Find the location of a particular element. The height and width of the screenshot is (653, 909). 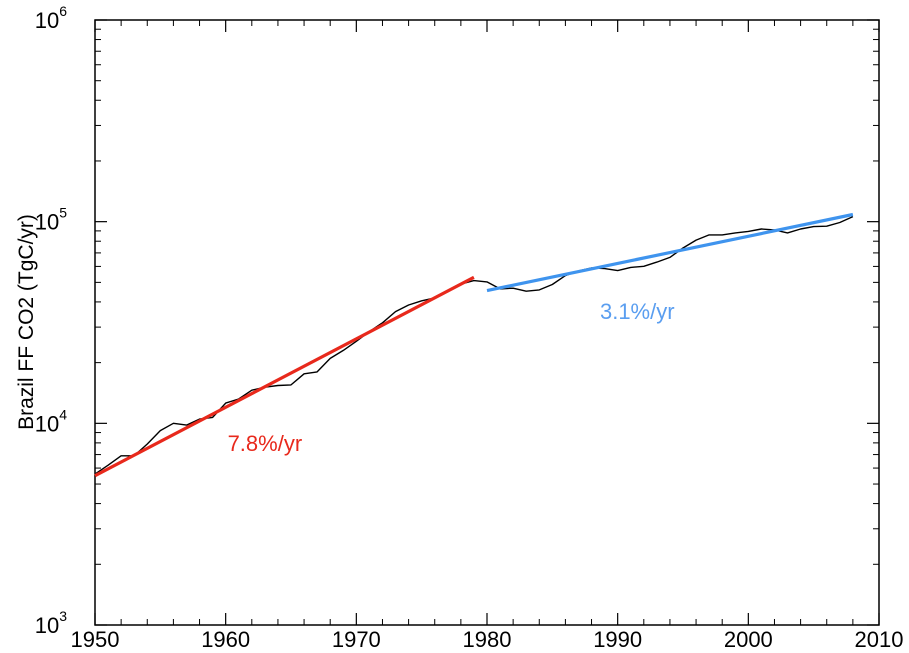

x-tick-label: 1960 is located at coordinates (225, 639).